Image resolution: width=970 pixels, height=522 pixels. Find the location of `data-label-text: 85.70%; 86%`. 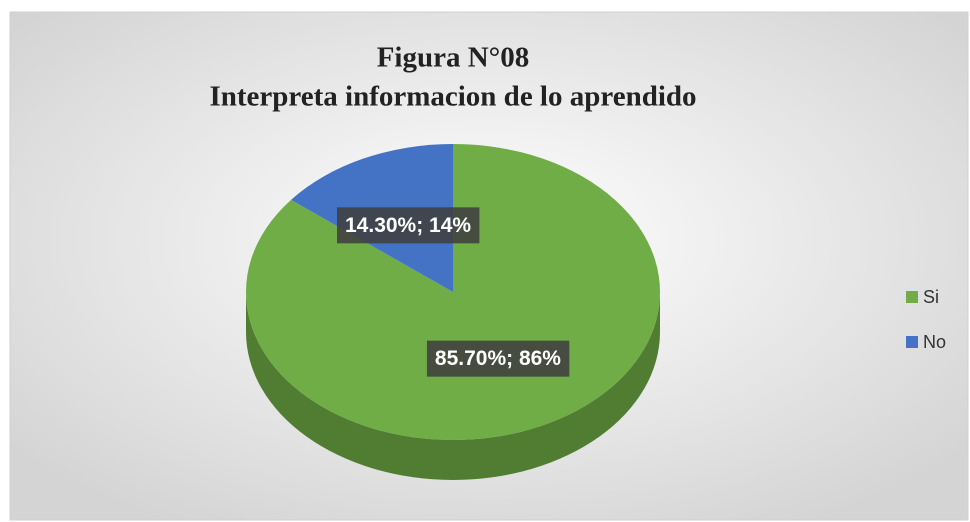

data-label-text: 85.70%; 86% is located at coordinates (498, 358).